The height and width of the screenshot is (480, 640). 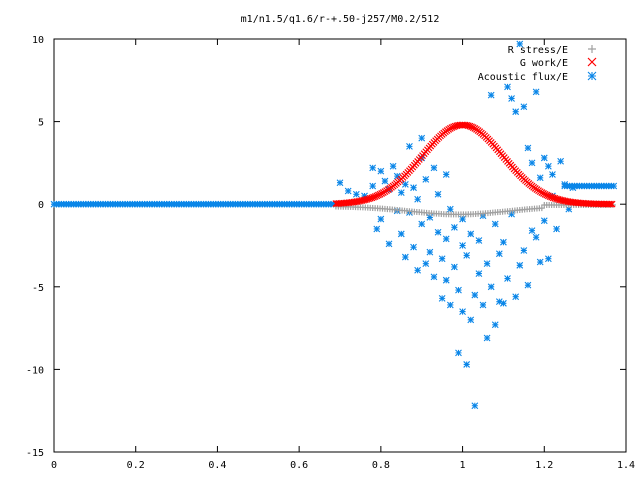 What do you see at coordinates (538, 50) in the screenshot?
I see `legend-label: R stress/E` at bounding box center [538, 50].